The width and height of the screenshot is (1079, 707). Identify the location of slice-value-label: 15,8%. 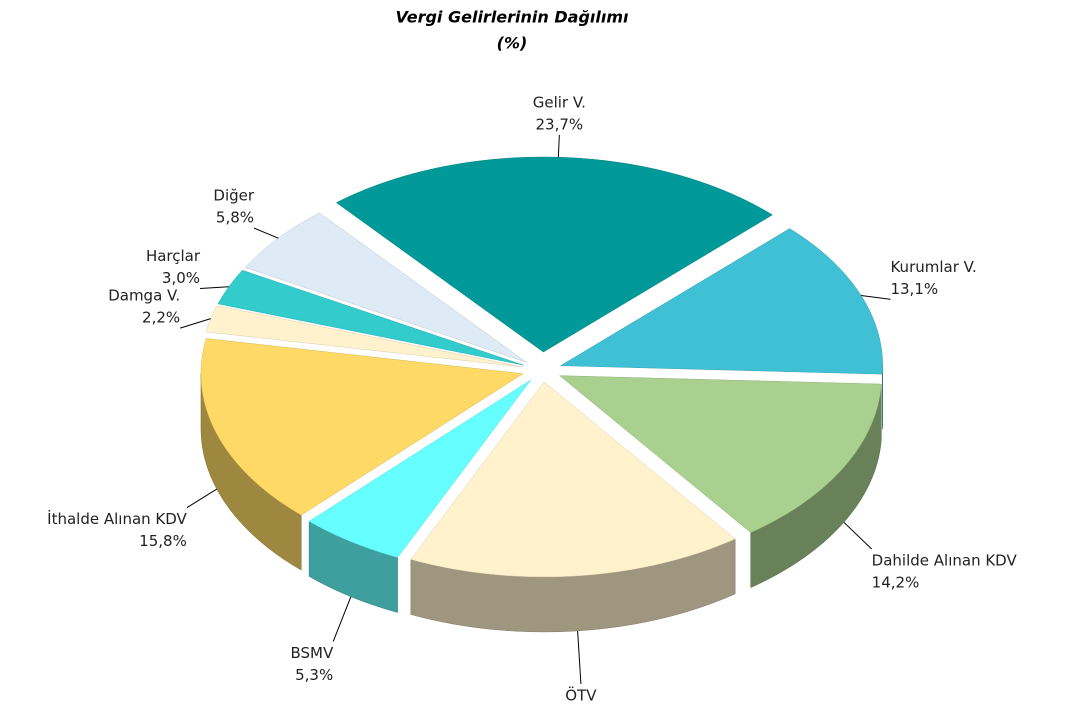
(163, 541).